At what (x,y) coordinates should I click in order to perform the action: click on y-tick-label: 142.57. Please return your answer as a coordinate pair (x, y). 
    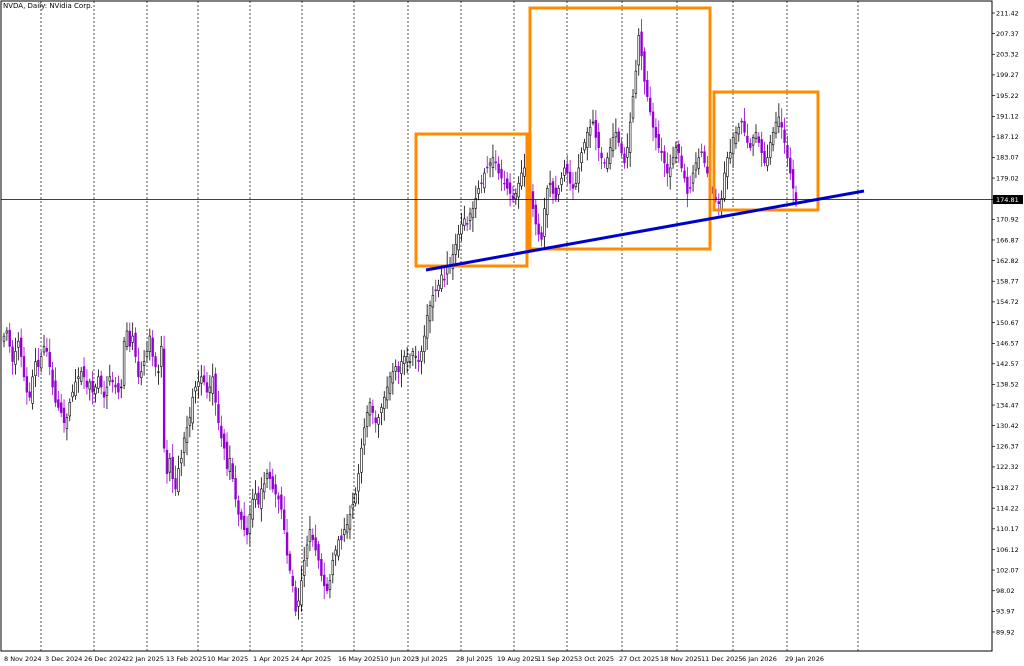
    Looking at the image, I should click on (1007, 364).